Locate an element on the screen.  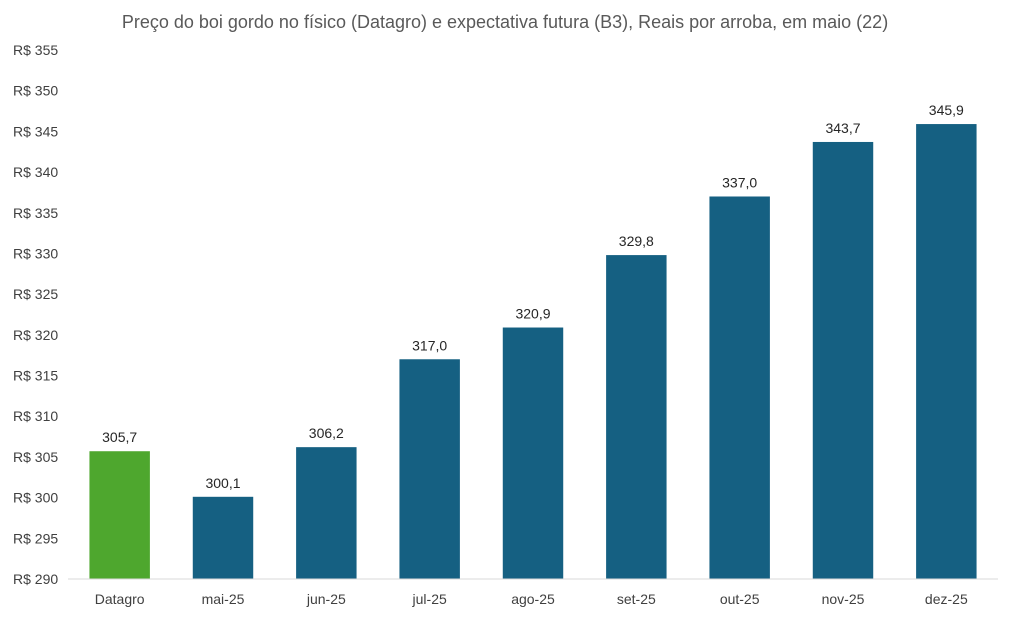
x-tick-label: jun-25 is located at coordinates (326, 599).